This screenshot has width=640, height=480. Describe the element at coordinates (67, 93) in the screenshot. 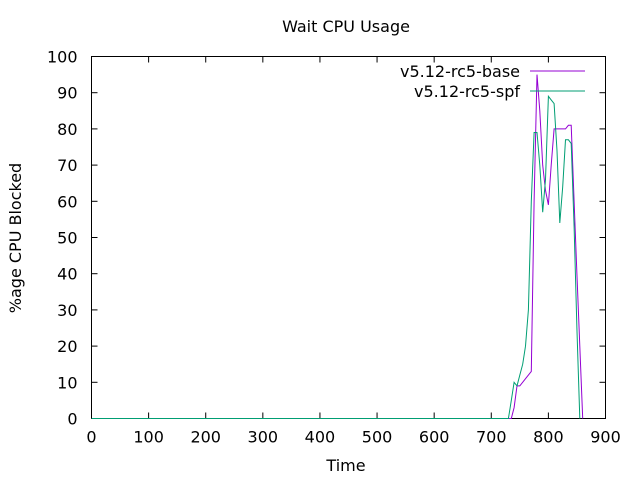

I see `y-tick-label: 90` at that location.